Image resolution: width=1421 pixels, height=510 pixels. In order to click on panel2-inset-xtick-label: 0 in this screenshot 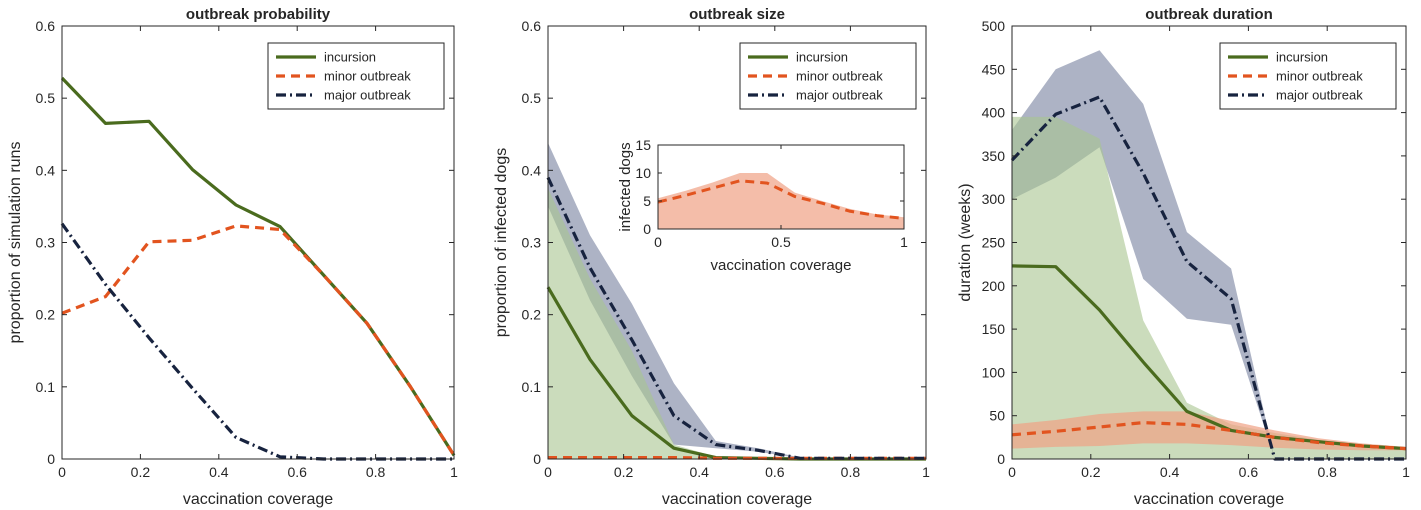, I will do `click(658, 242)`.